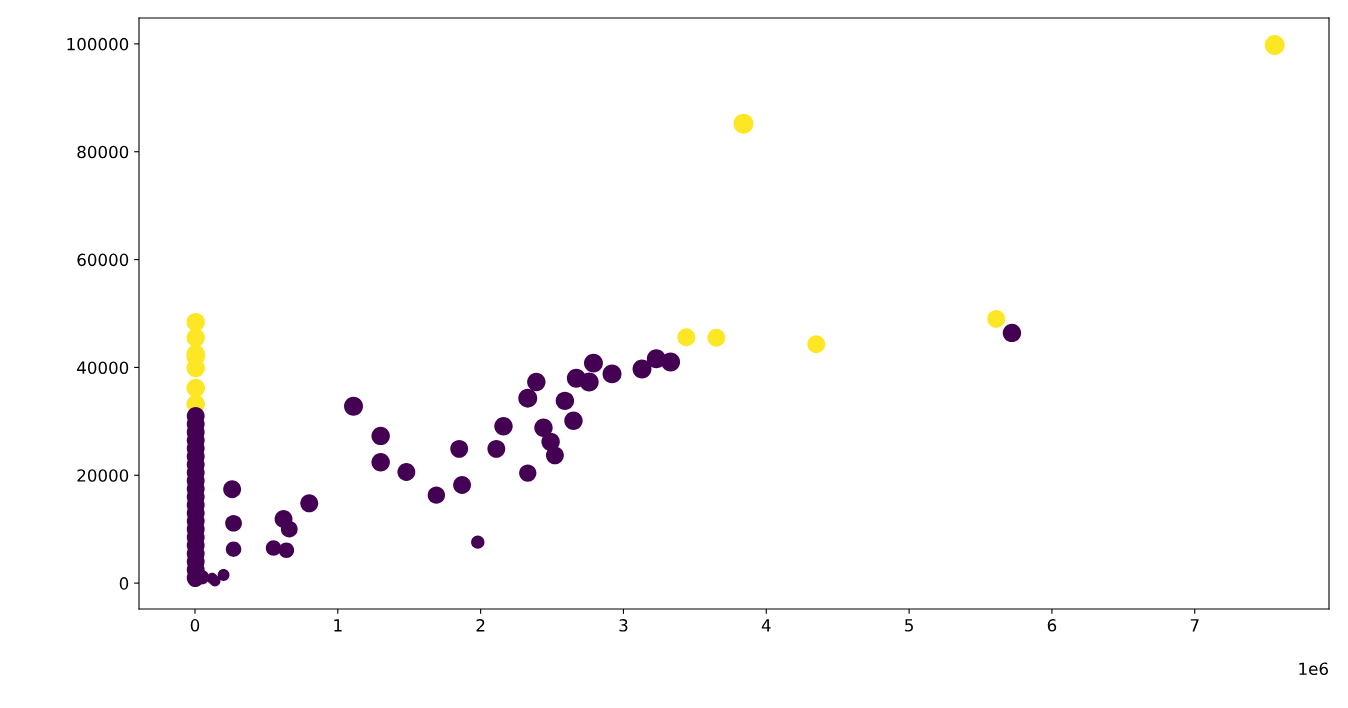  What do you see at coordinates (124, 583) in the screenshot?
I see `y-tick-label: 0` at bounding box center [124, 583].